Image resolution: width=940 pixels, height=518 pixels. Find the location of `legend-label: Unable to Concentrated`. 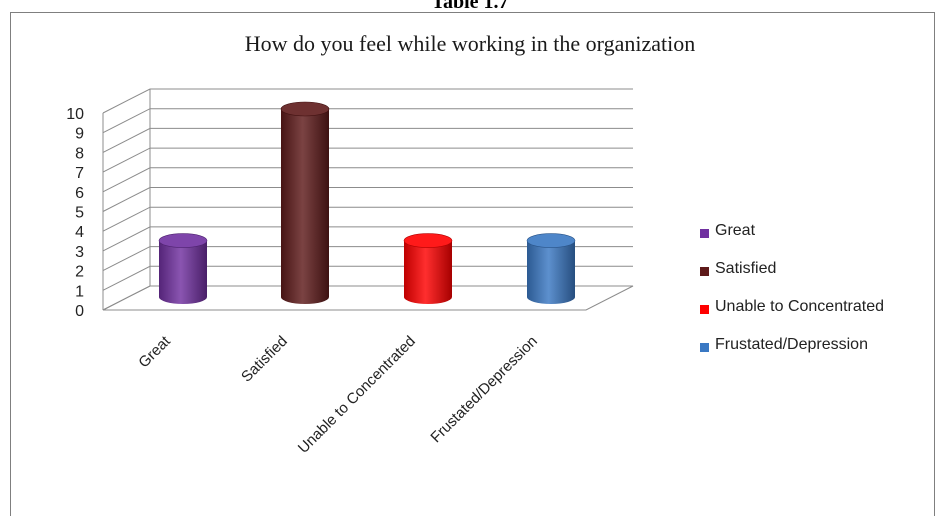

legend-label: Unable to Concentrated is located at coordinates (799, 306).